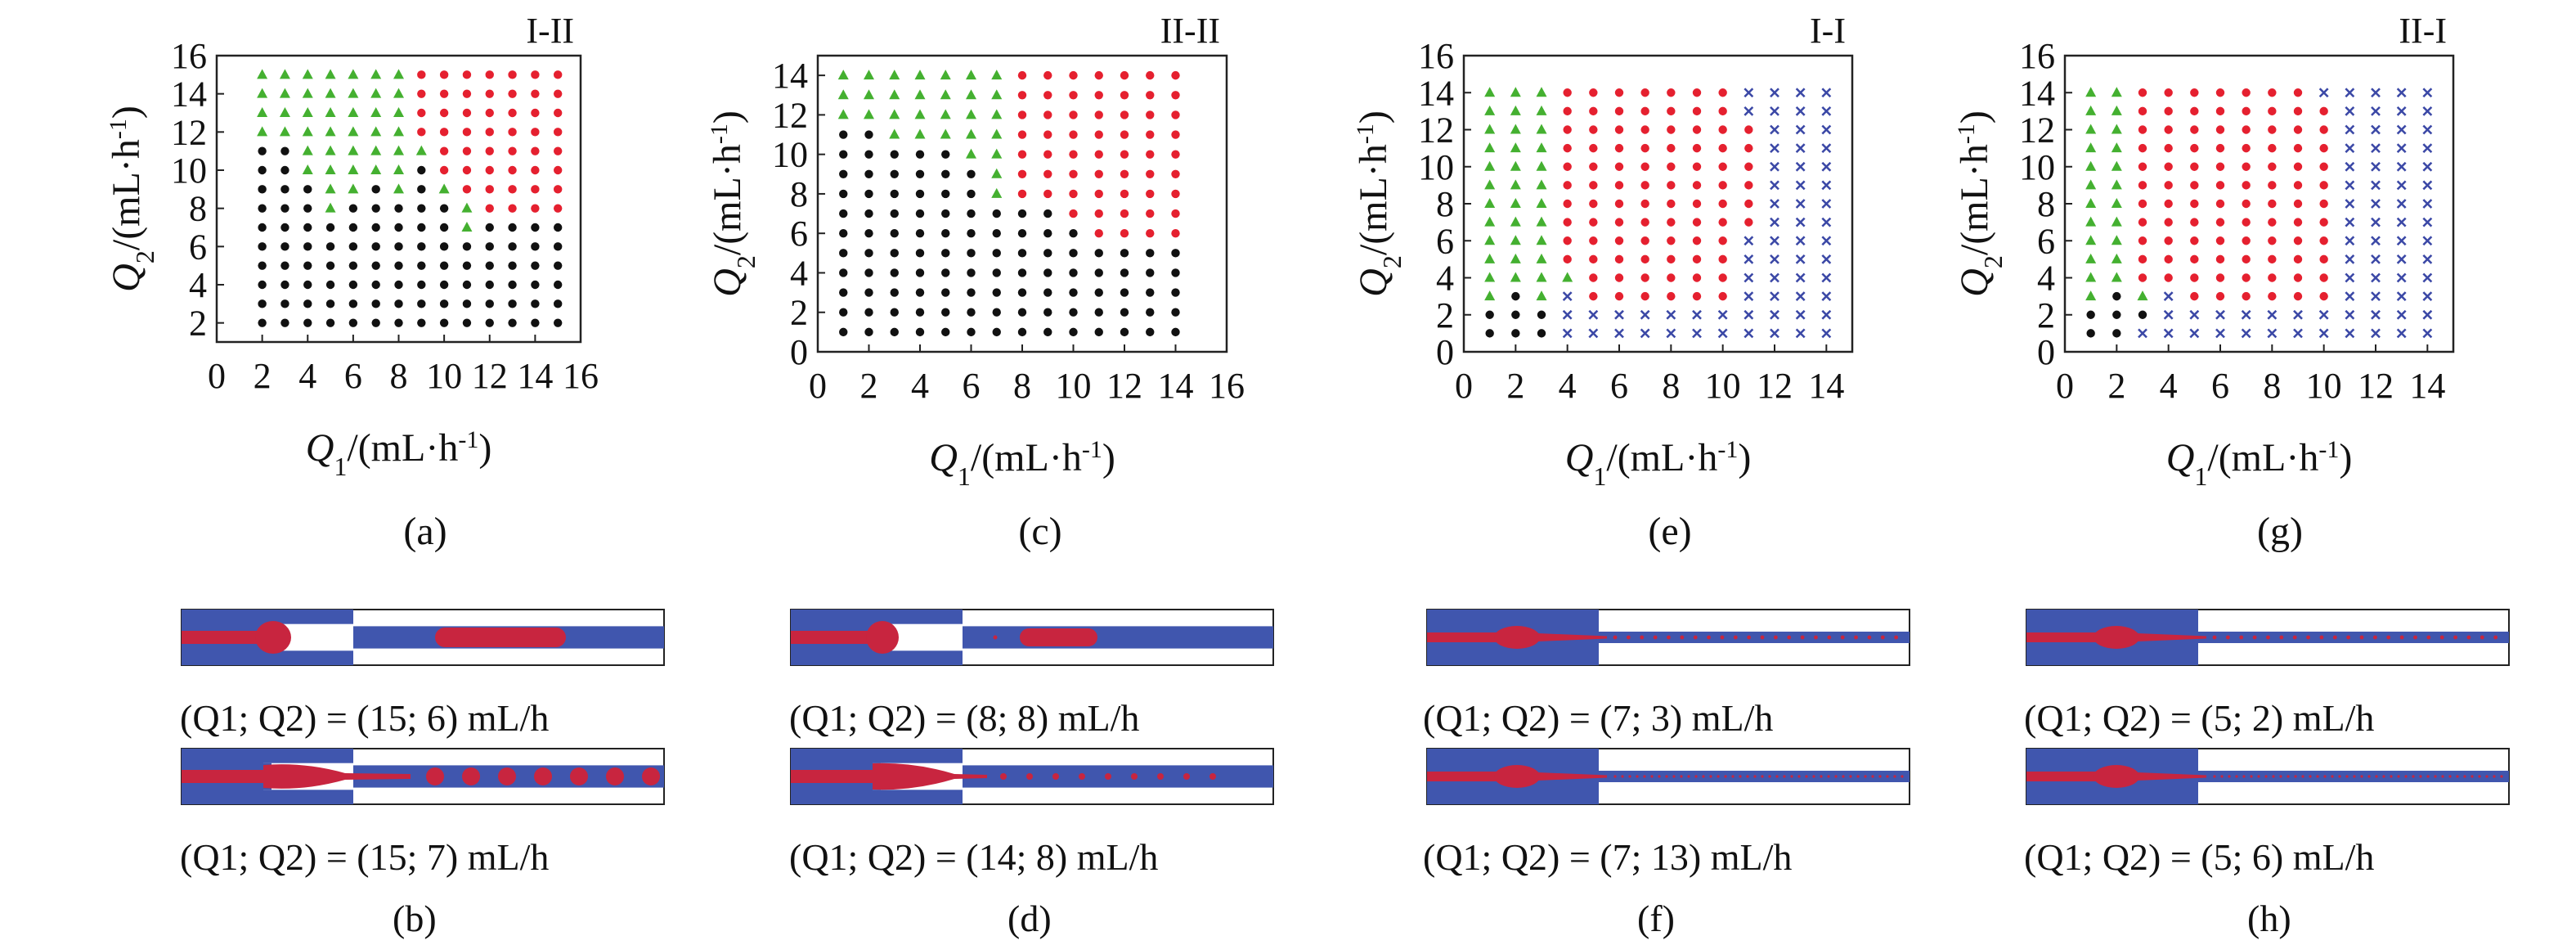 This screenshot has width=2576, height=945. I want to click on x-tick-label: 6, so click(353, 376).